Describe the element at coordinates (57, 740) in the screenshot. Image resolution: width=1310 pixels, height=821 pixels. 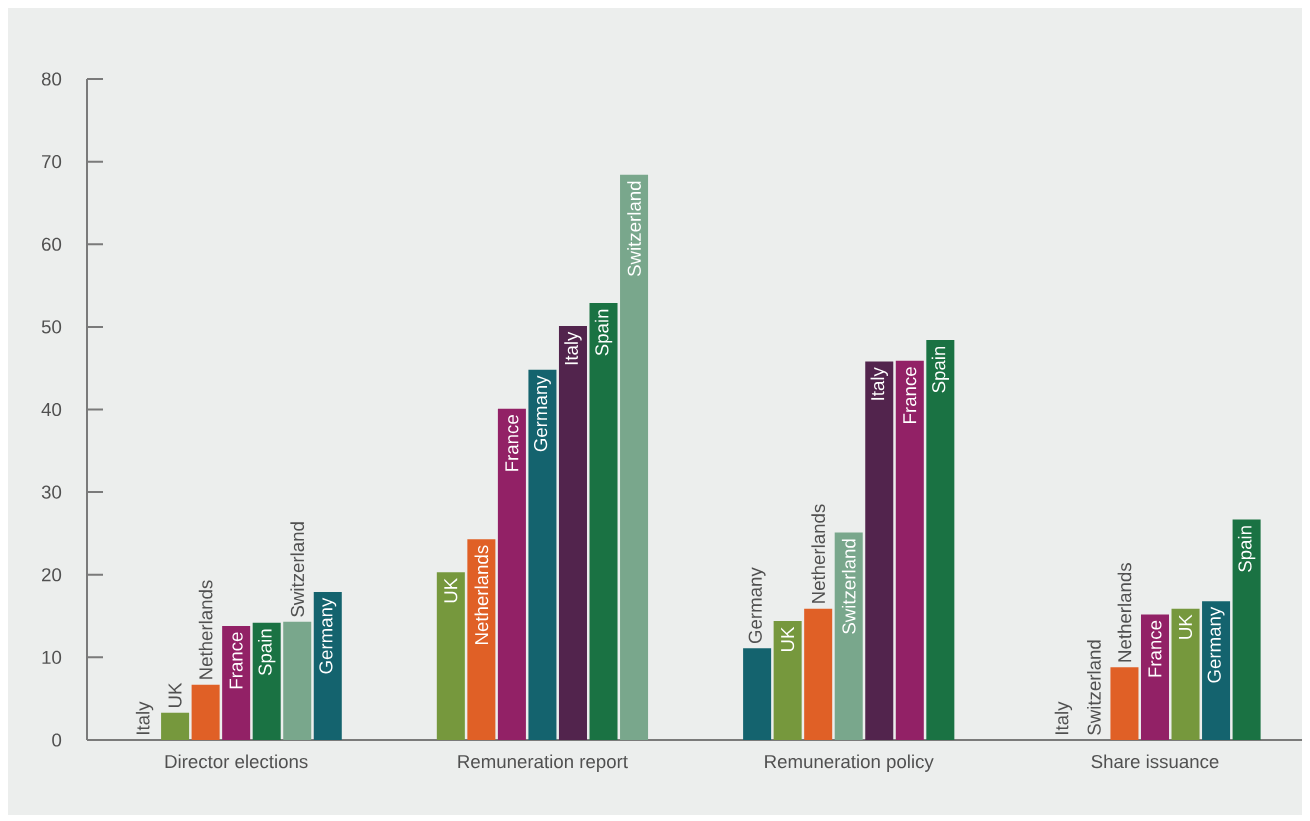
I see `y-tick-label: 0` at that location.